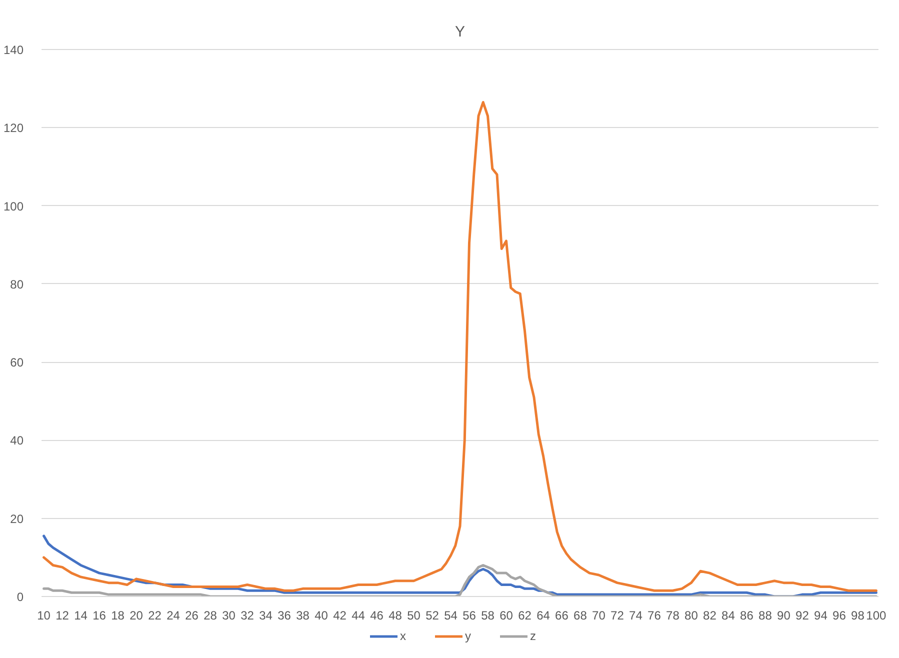 Image resolution: width=899 pixels, height=658 pixels. What do you see at coordinates (17, 441) in the screenshot?
I see `y-tick-label: 40` at bounding box center [17, 441].